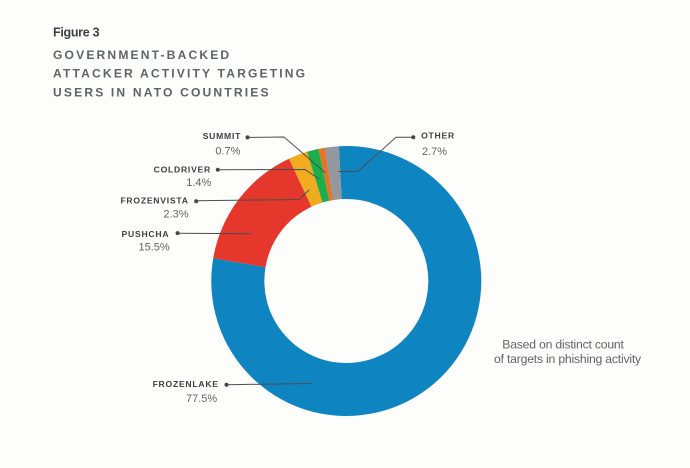 Image resolution: width=690 pixels, height=468 pixels. I want to click on svg-text: COLDRIVER, so click(182, 170).